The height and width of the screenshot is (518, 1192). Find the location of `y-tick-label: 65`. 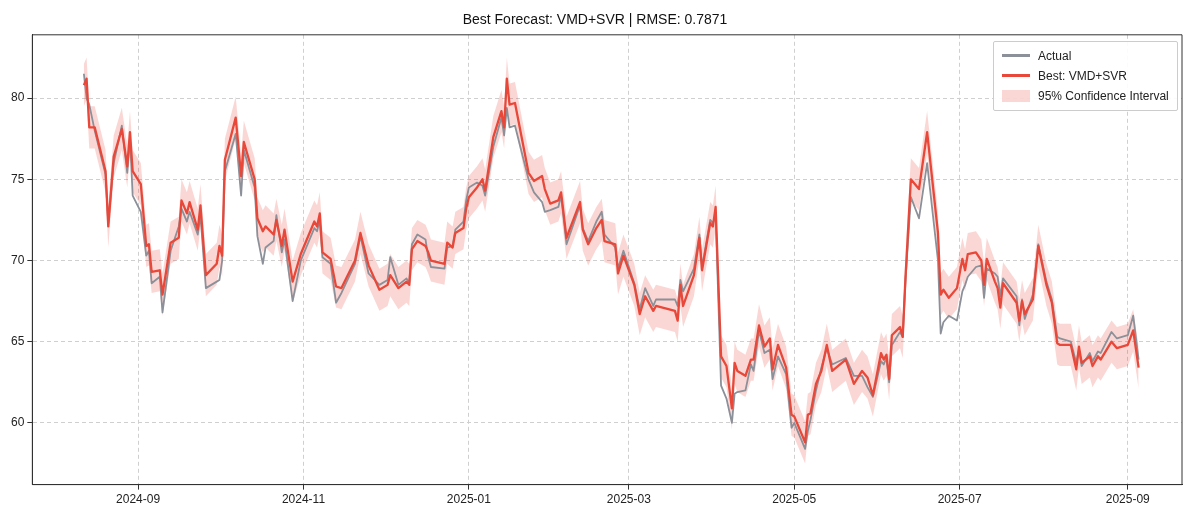

y-tick-label: 65 is located at coordinates (17, 341).